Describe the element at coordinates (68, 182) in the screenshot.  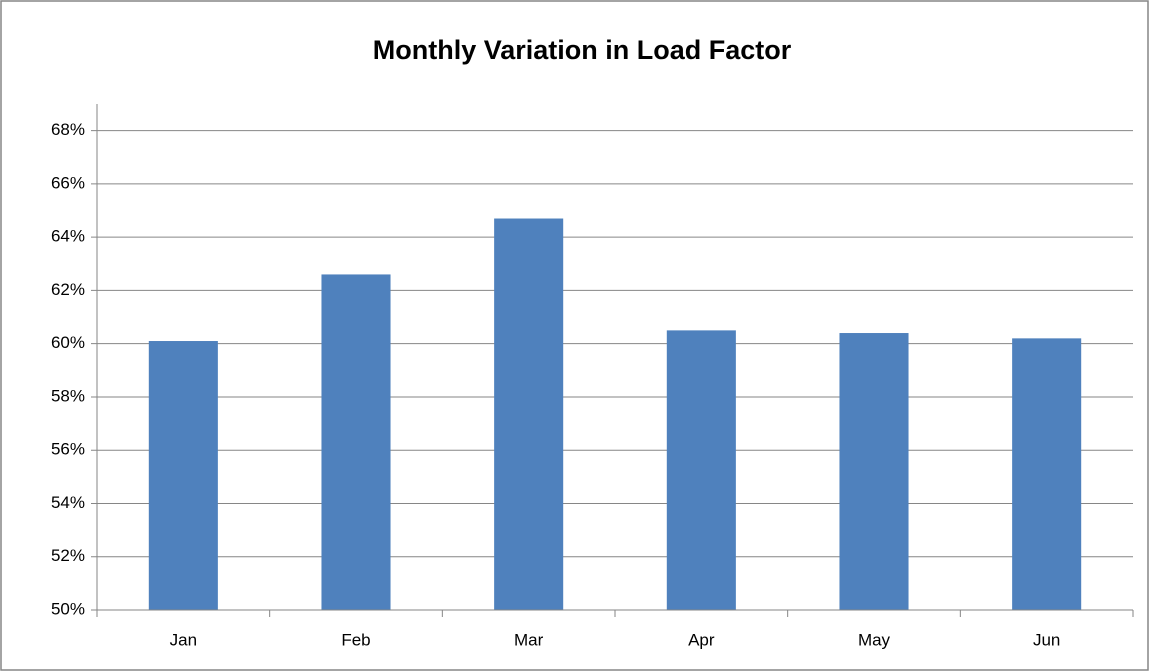
I see `y-tick-label: 66%` at that location.